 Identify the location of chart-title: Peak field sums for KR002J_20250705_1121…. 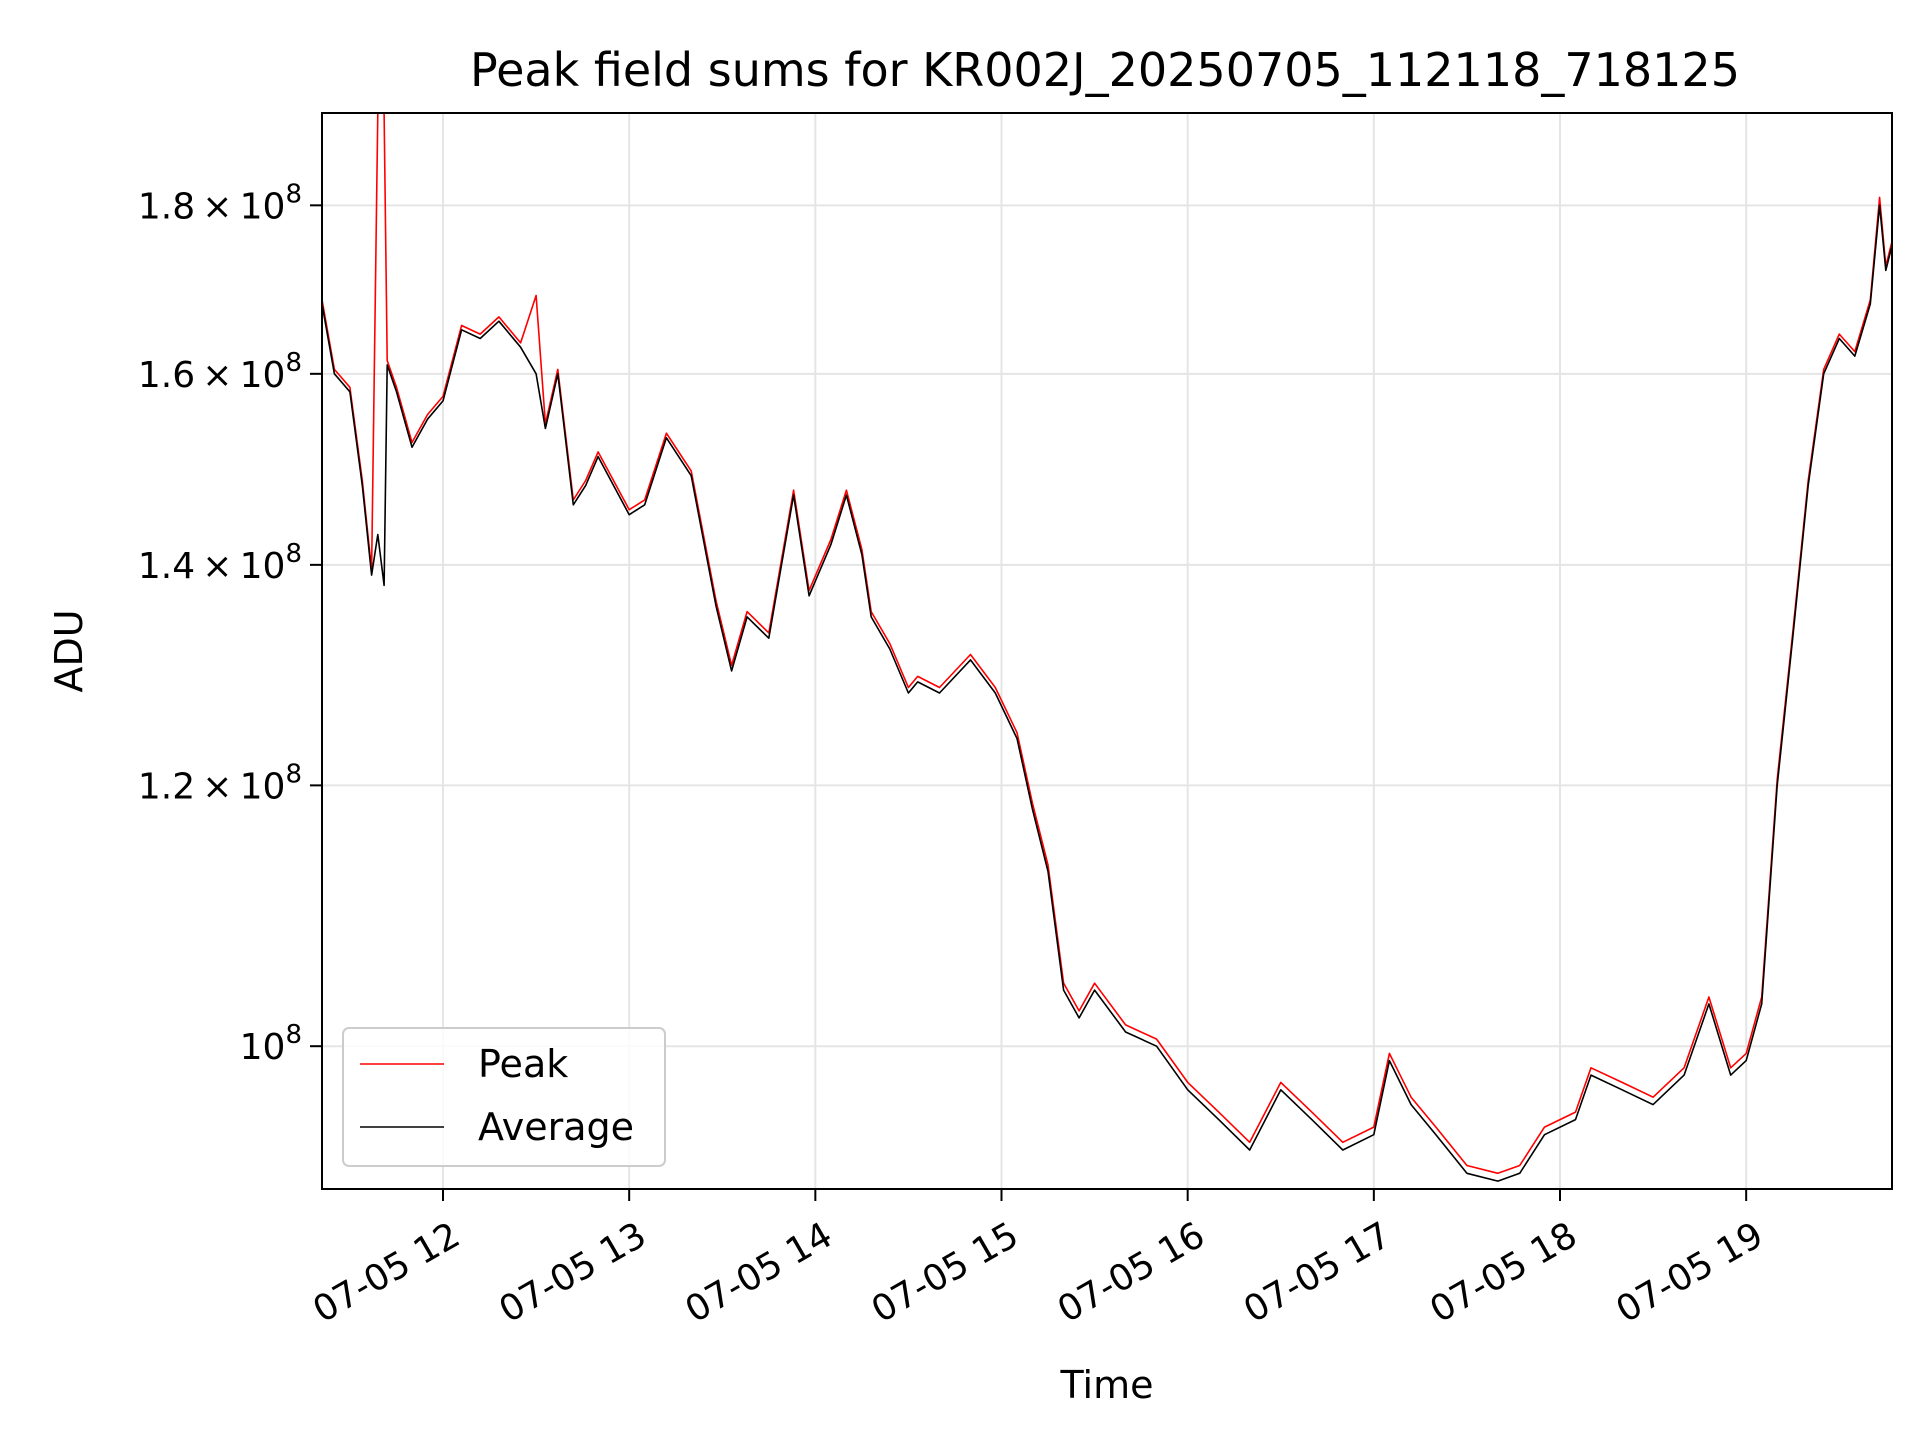
(1105, 70).